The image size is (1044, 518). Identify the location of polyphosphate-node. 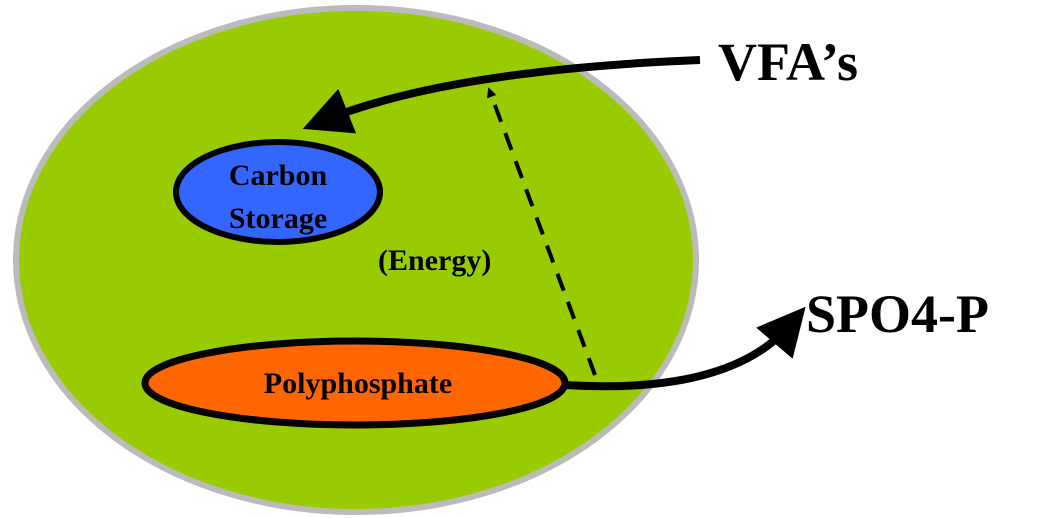
(355, 383).